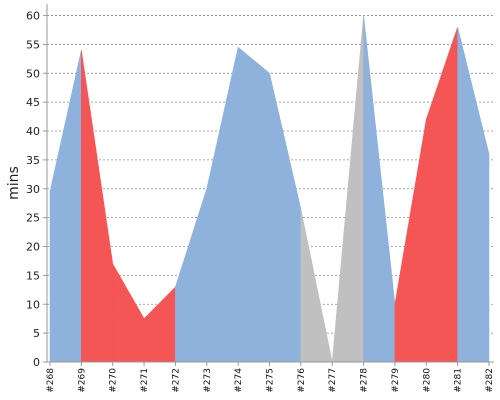  Describe the element at coordinates (208, 380) in the screenshot. I see `x-tick-label: #273` at that location.